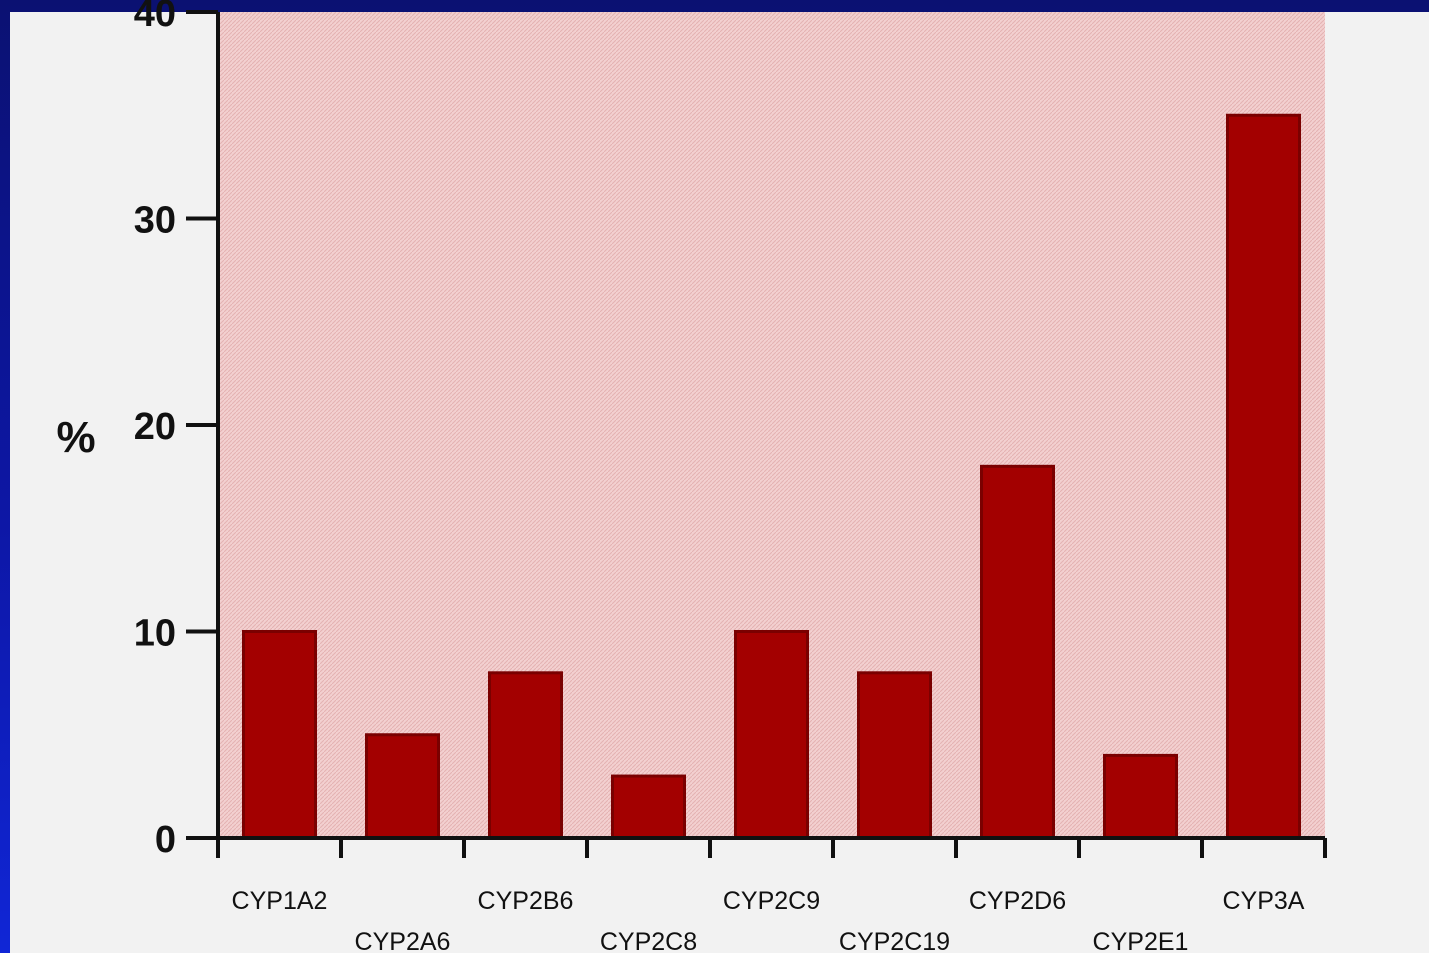 The image size is (1429, 953). What do you see at coordinates (771, 735) in the screenshot?
I see `bar-cyp2c9` at bounding box center [771, 735].